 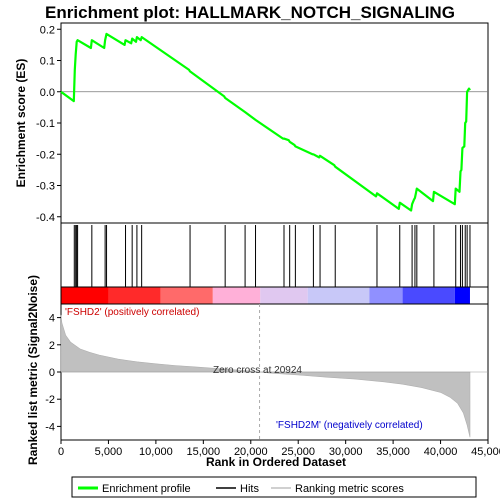 I want to click on rank-color-bar-segments, so click(x=265, y=295).